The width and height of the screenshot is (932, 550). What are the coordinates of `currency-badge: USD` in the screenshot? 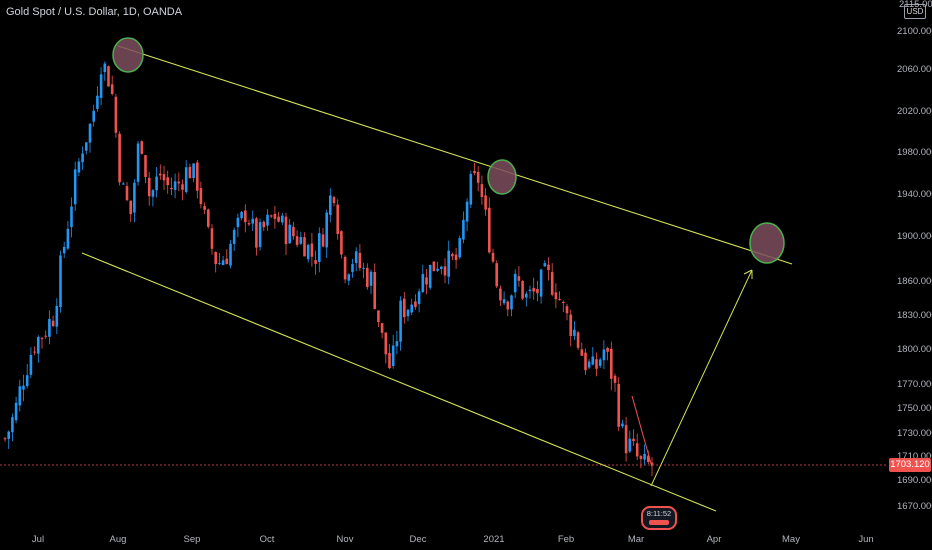 It's located at (915, 11).